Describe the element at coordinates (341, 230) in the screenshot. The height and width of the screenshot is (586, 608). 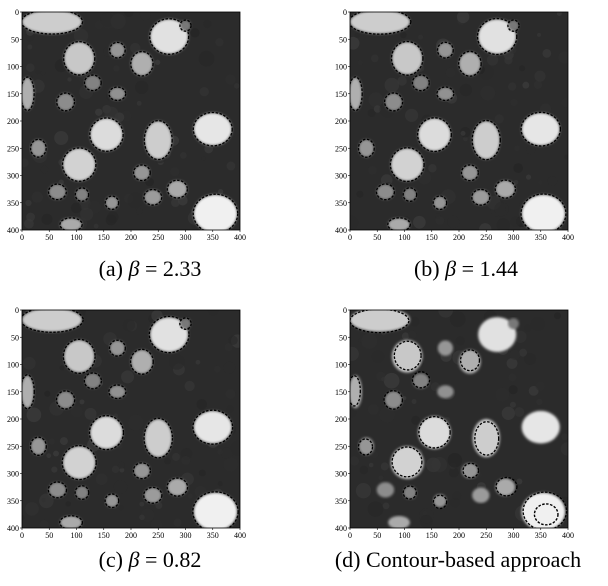
I see `y-tick-label: 400` at that location.